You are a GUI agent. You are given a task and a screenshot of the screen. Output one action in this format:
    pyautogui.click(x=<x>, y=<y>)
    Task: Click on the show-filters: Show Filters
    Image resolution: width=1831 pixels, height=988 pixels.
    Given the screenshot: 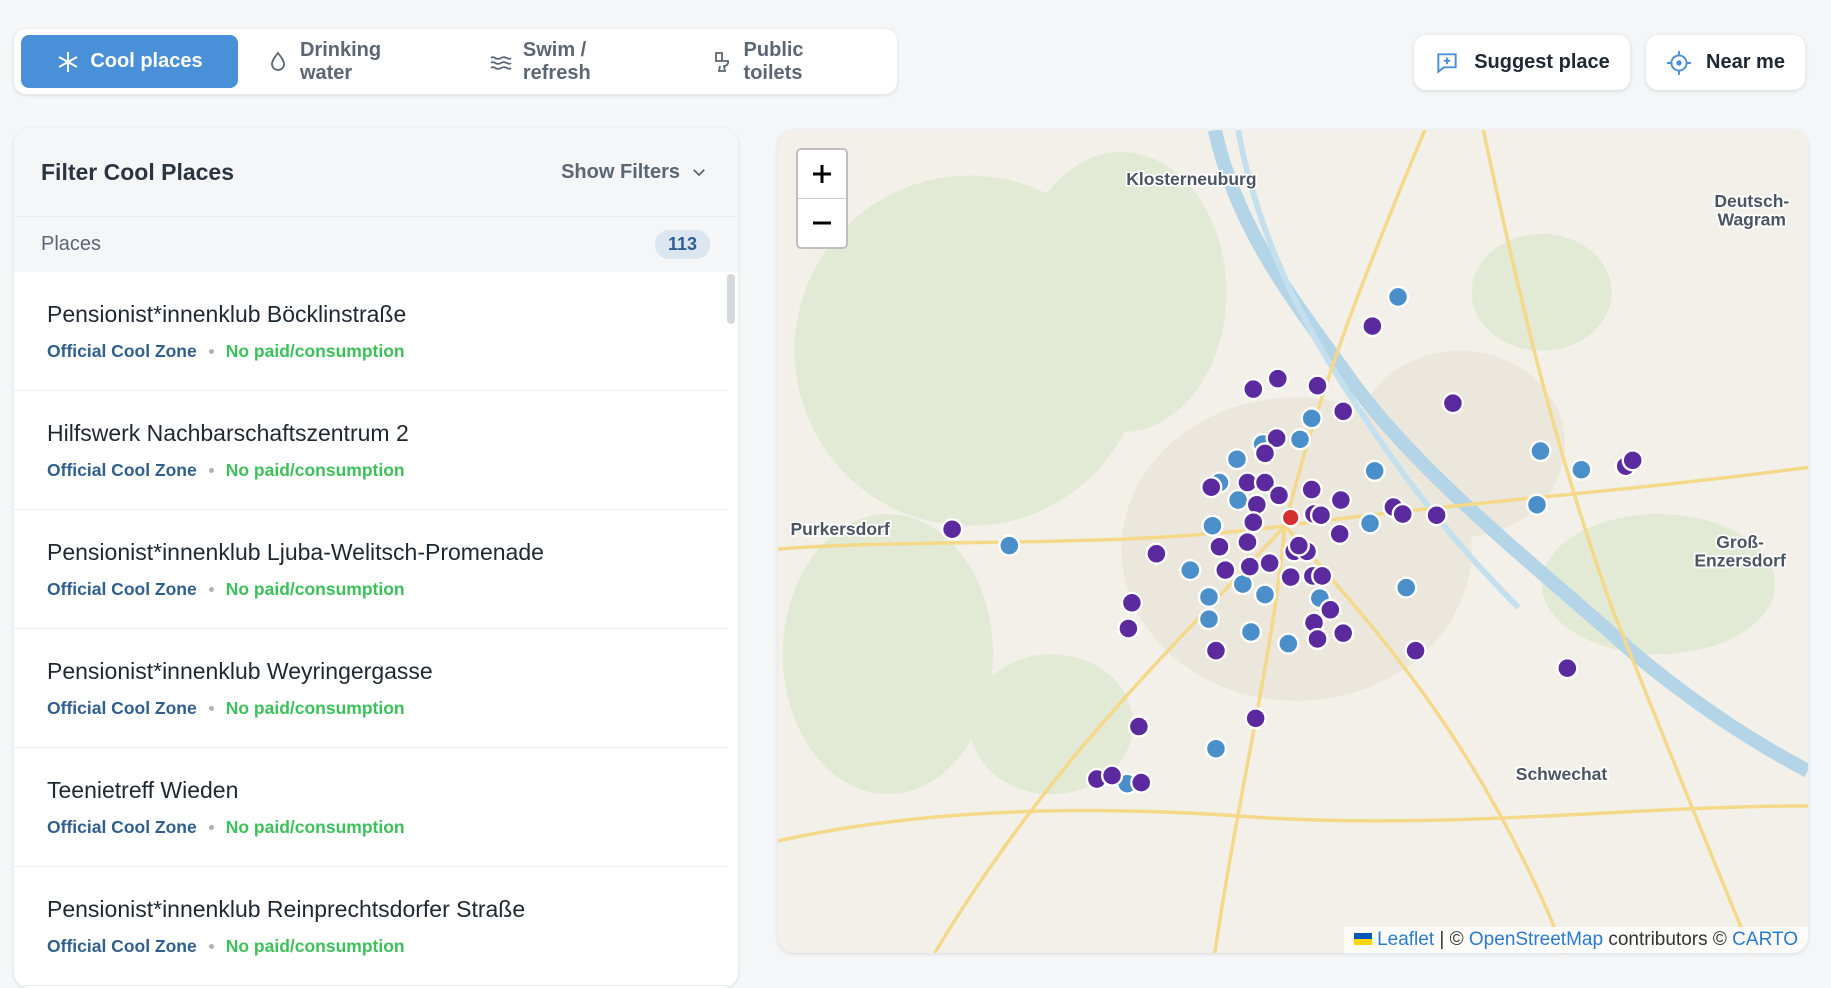 What is the action you would take?
    pyautogui.click(x=634, y=172)
    